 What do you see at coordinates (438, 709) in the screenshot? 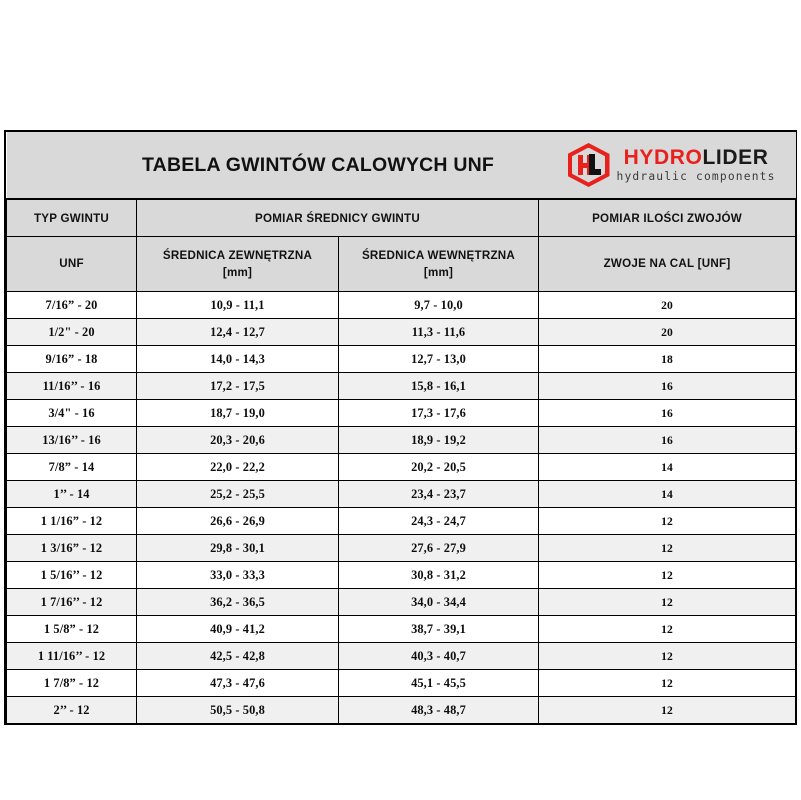
I see `cell-inner-diameter: 48,3 - 48,7` at bounding box center [438, 709].